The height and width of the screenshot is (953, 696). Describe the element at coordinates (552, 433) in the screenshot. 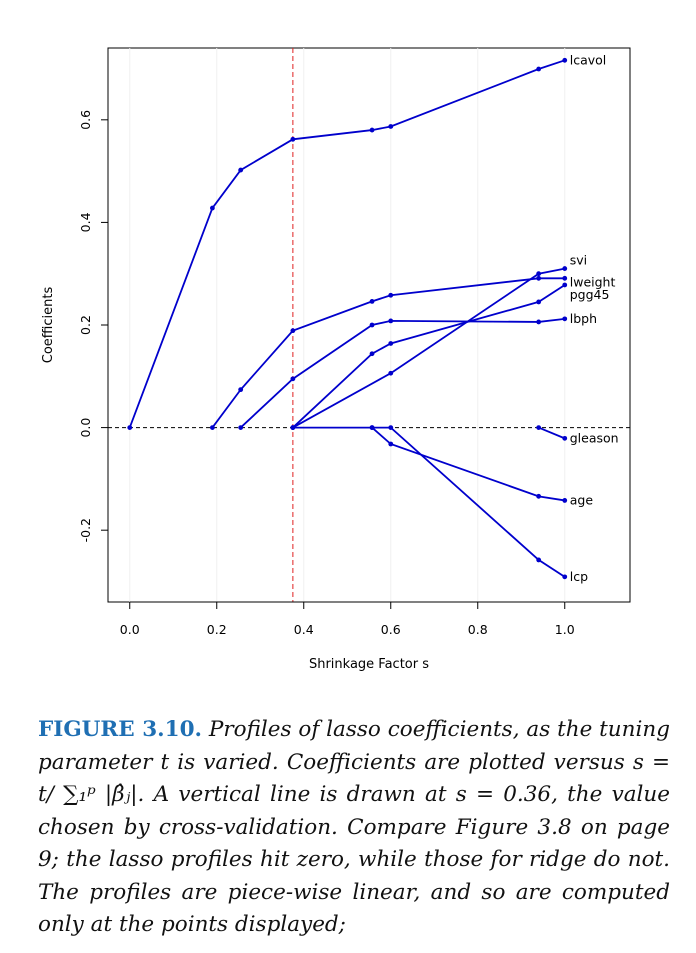

I see `series-line-gleason` at that location.